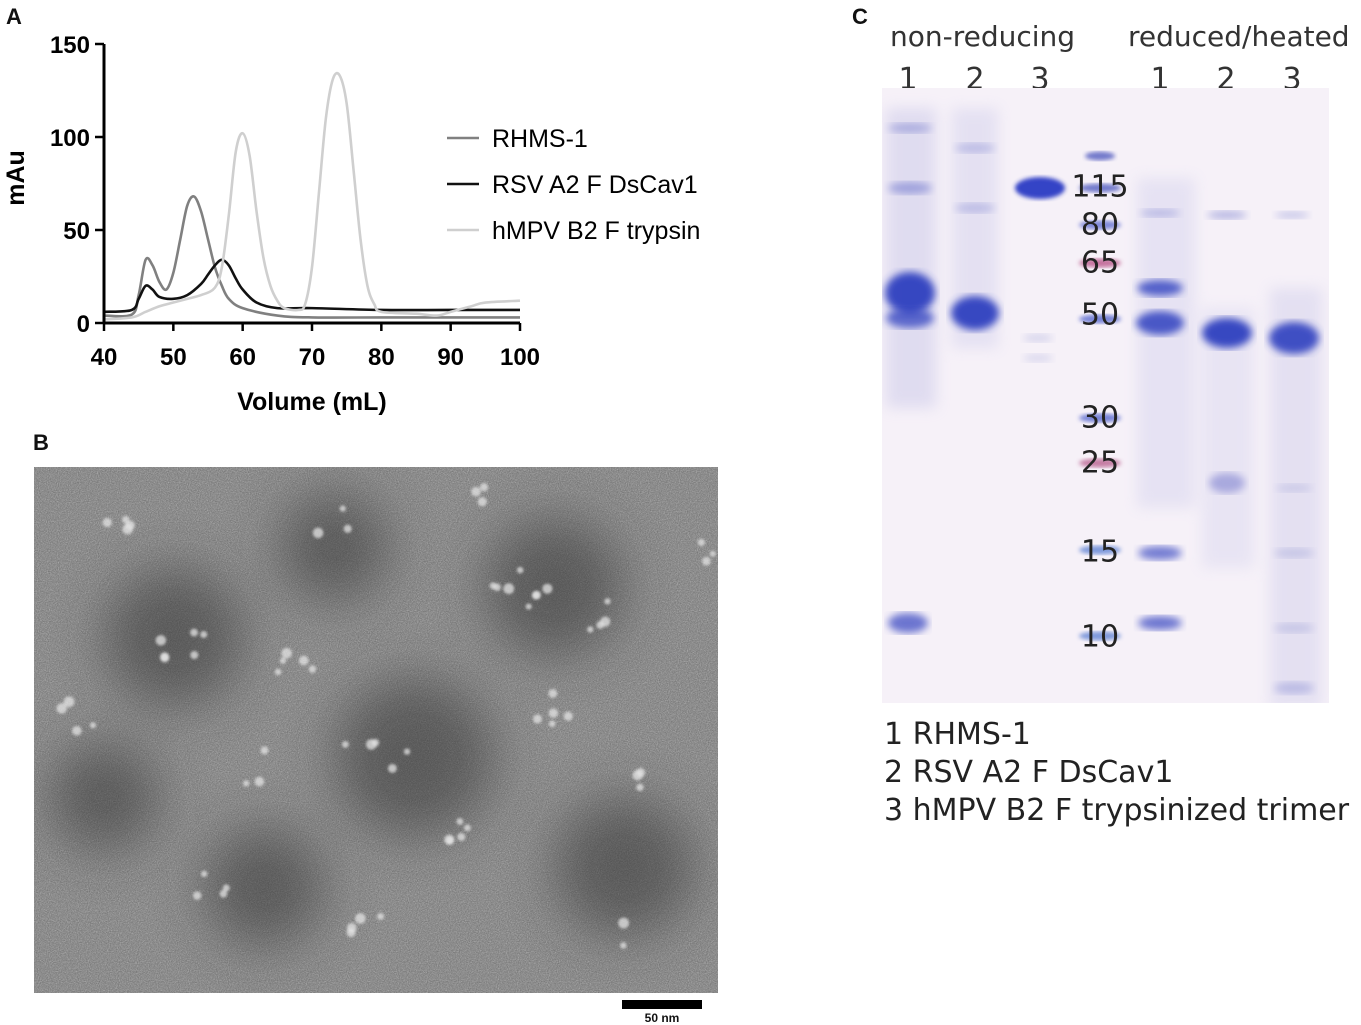 Image resolution: width=1361 pixels, height=1025 pixels. I want to click on mw-marker-label: 50, so click(1100, 315).